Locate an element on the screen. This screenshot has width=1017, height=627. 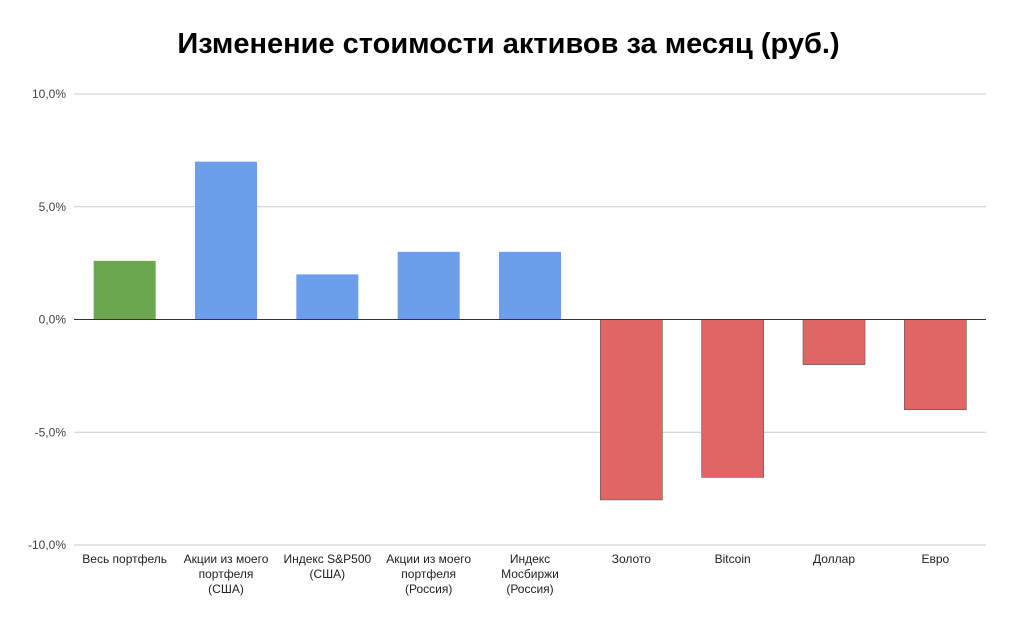
x-category-label-line: Весь портфель is located at coordinates (124, 559).